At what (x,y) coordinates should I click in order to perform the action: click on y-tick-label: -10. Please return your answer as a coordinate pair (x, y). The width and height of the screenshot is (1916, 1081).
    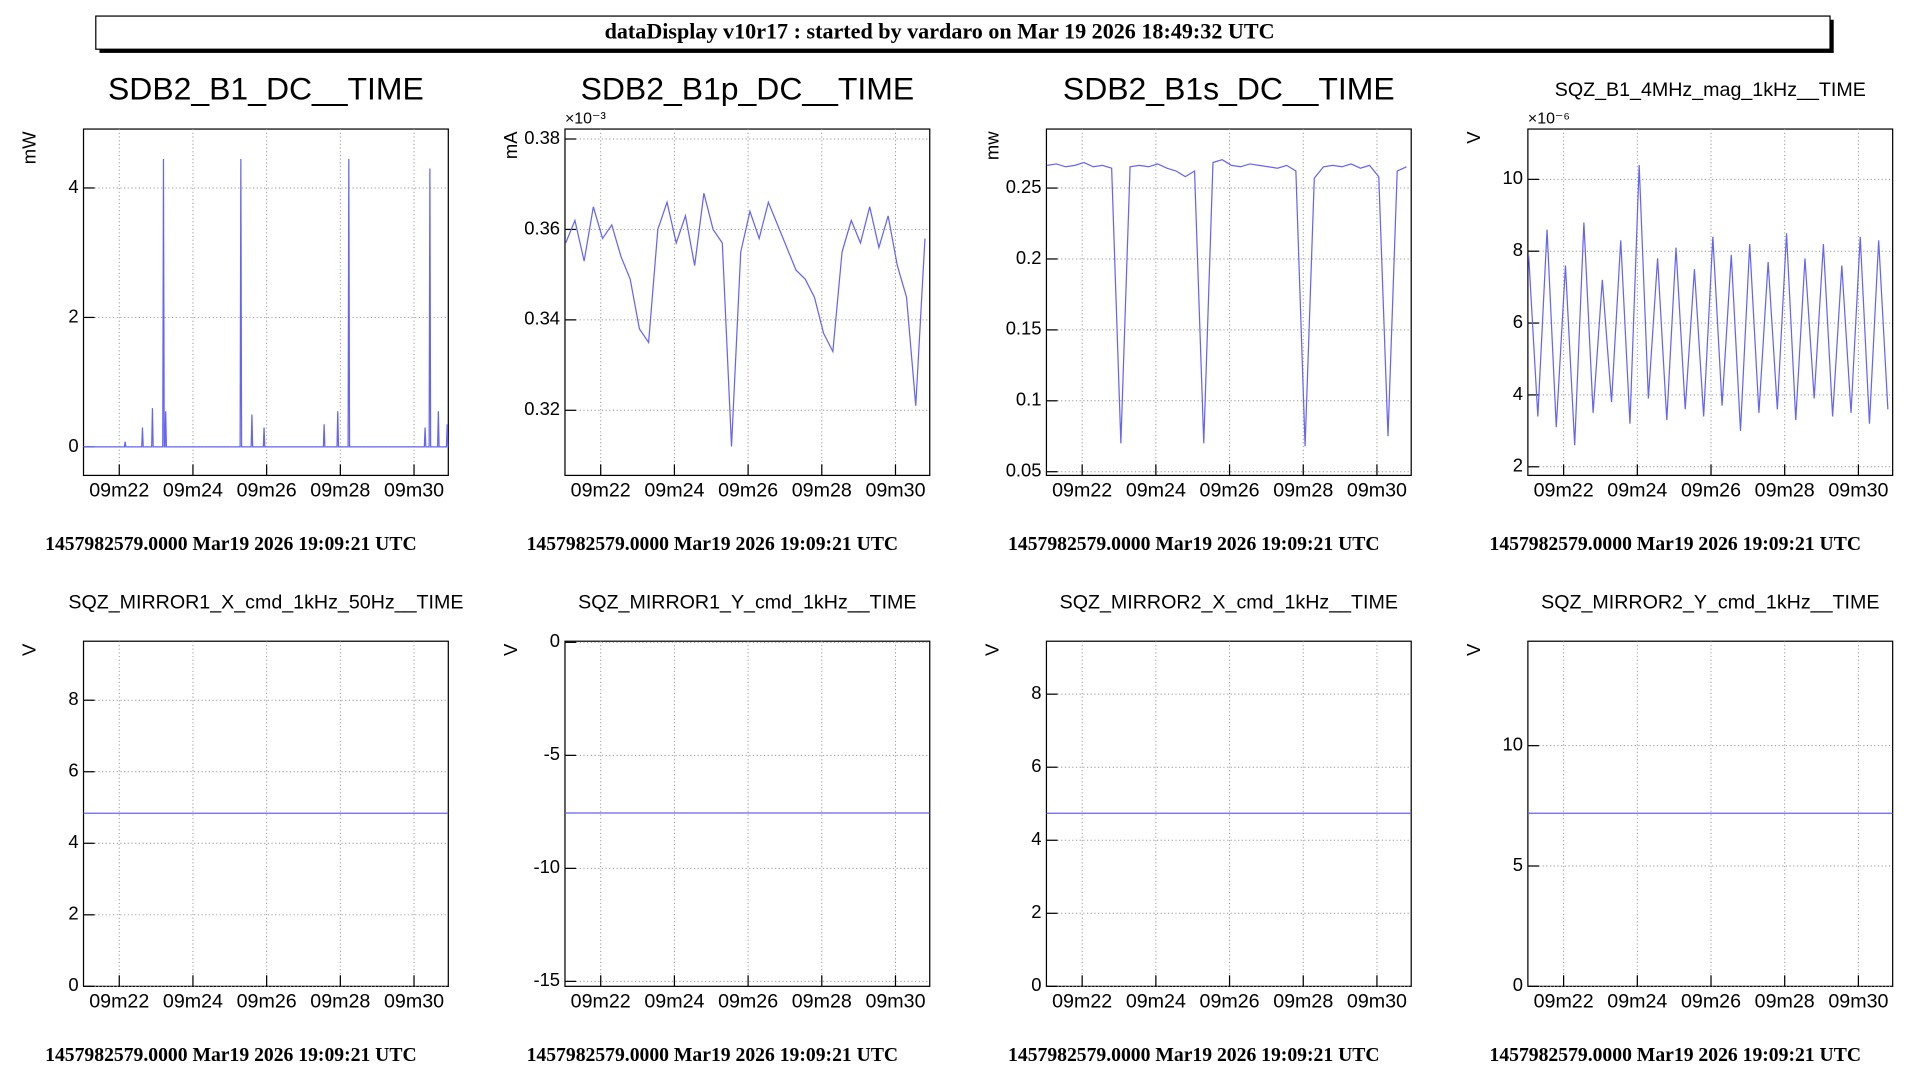
    Looking at the image, I should click on (546, 866).